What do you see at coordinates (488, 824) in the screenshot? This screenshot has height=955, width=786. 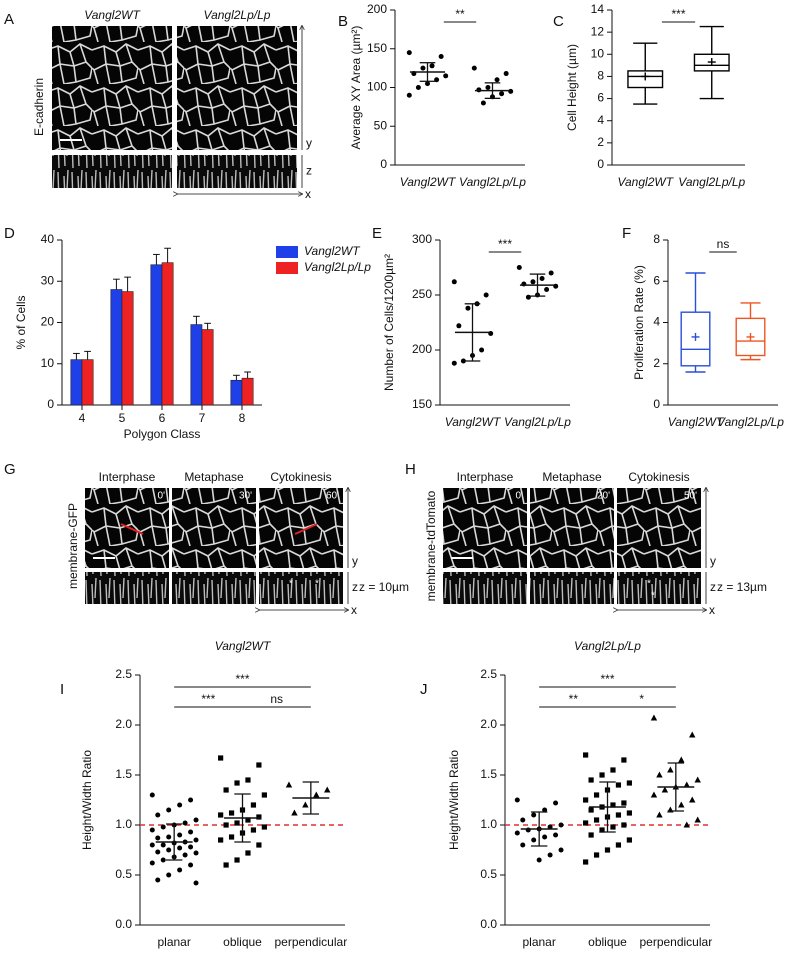 I see `y-tick-label: 1.0` at bounding box center [488, 824].